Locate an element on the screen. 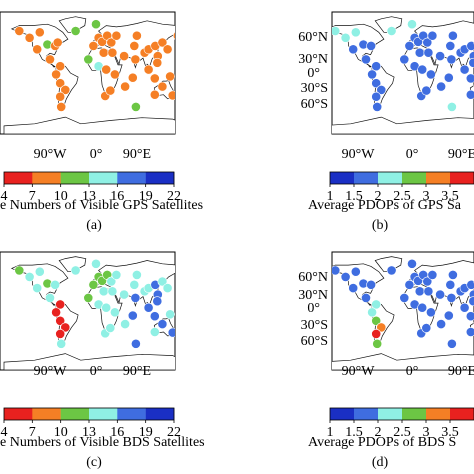 The height and width of the screenshot is (474, 474). x-tick-b-0: 90°W is located at coordinates (359, 154).